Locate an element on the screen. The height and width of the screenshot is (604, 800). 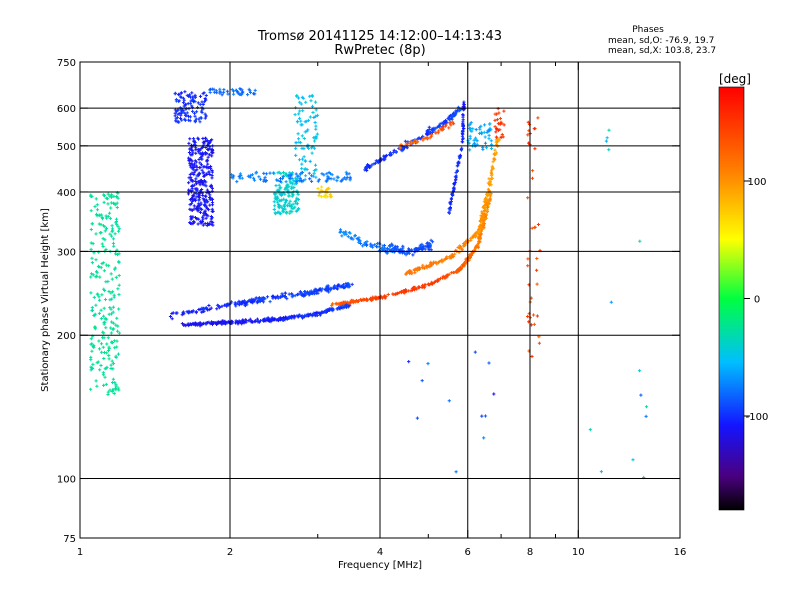
y-tick-label: 500 is located at coordinates (66, 147).